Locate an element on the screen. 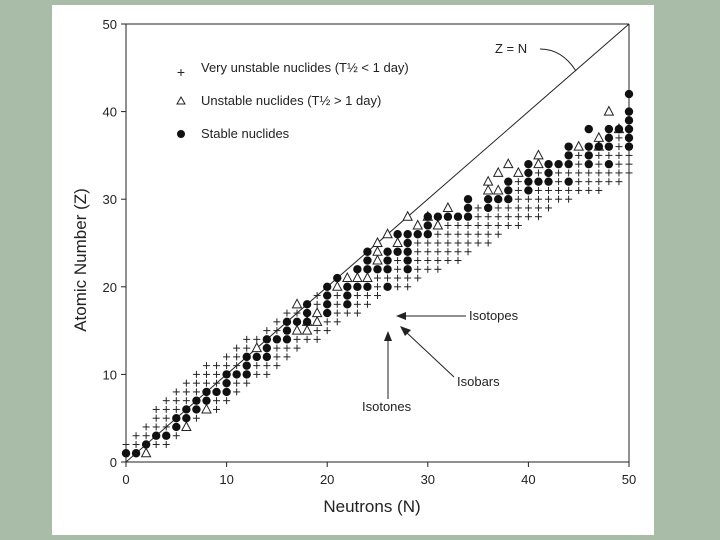 This screenshot has height=540, width=720. y-ticks: 0 10 20 30 40 50 is located at coordinates (114, 243).